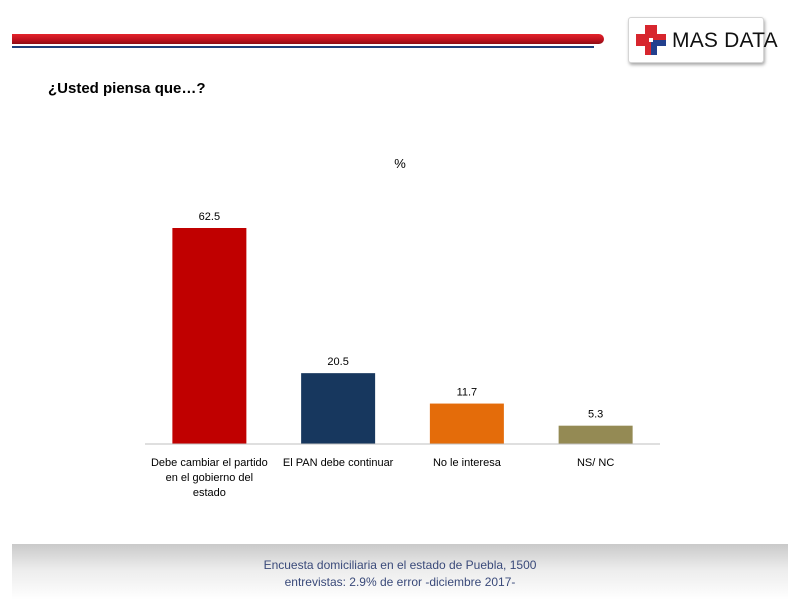 This screenshot has height=600, width=800. I want to click on data-label-4: 5.3, so click(595, 415).